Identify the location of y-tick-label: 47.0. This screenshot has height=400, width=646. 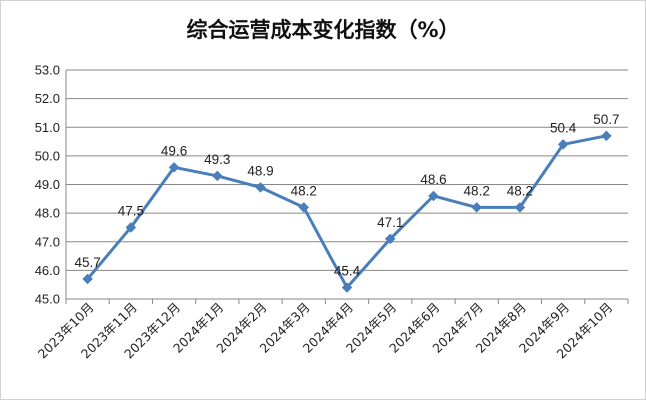
(47, 241).